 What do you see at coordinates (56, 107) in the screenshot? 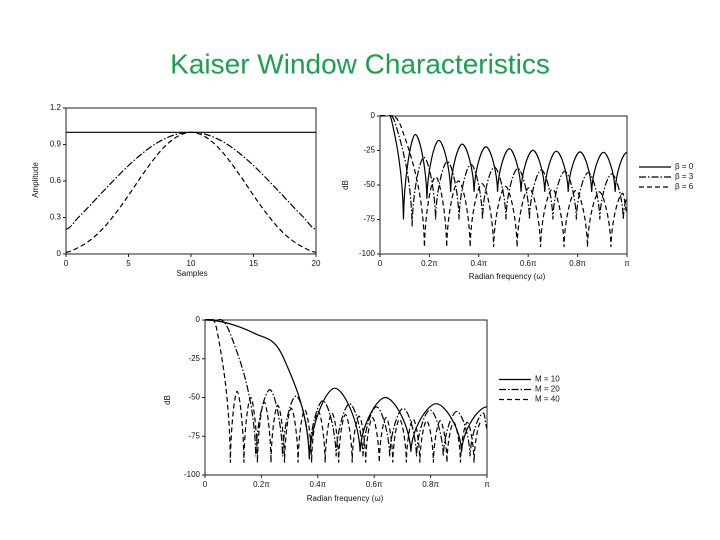
I see `y-tick-label: 1.2` at bounding box center [56, 107].